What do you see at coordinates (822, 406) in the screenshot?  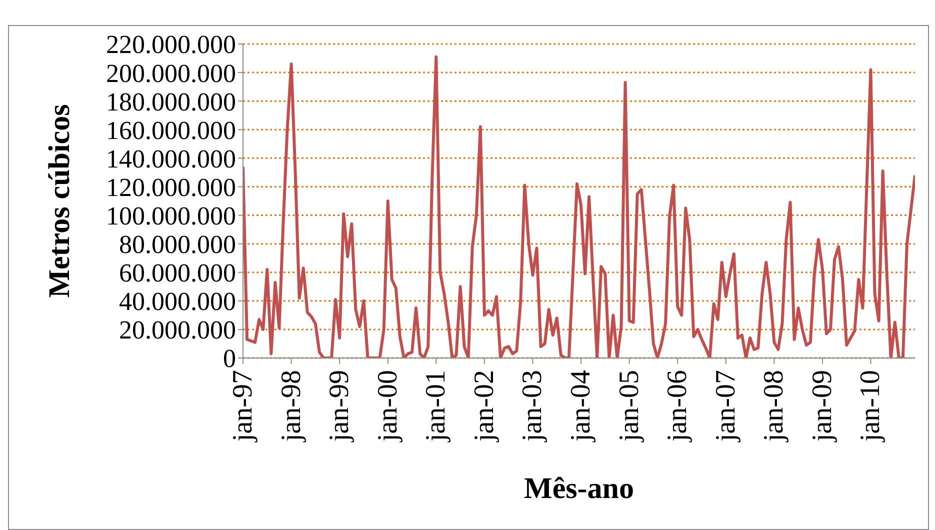 I see `x-tick-label: jan-09` at bounding box center [822, 406].